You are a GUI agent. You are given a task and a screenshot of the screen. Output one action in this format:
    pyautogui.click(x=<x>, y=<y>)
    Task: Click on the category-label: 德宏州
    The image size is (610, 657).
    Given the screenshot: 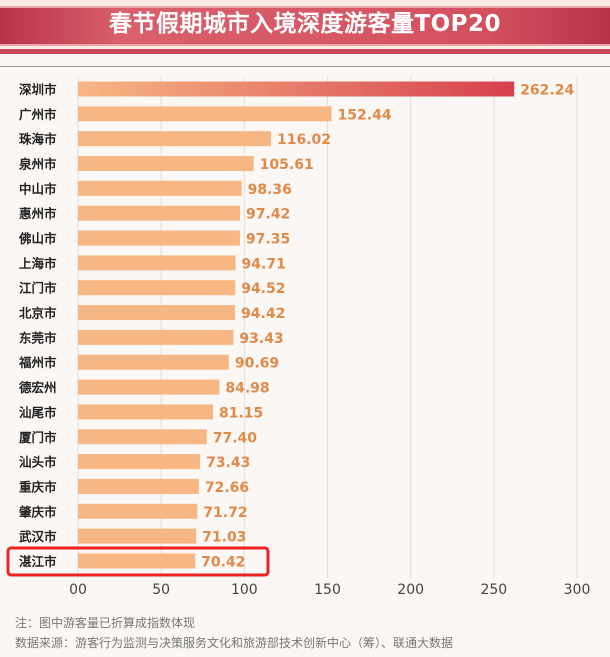 What is the action you would take?
    pyautogui.click(x=38, y=387)
    